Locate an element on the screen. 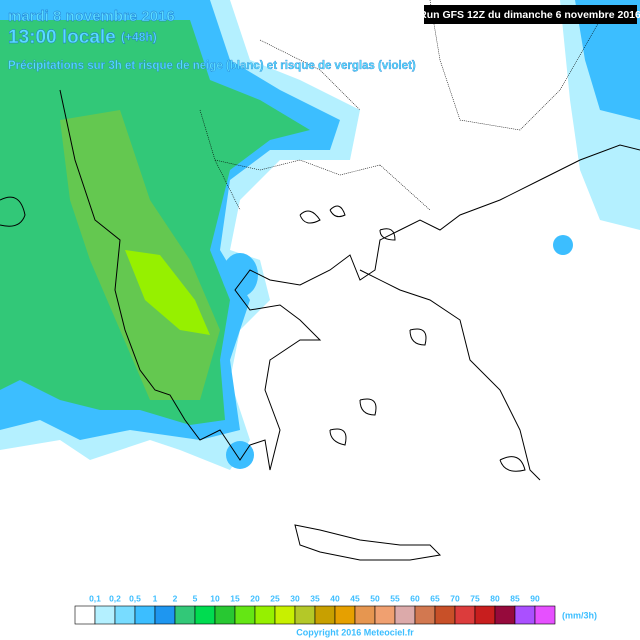 The height and width of the screenshot is (640, 640). legend-label: 65 is located at coordinates (435, 598).